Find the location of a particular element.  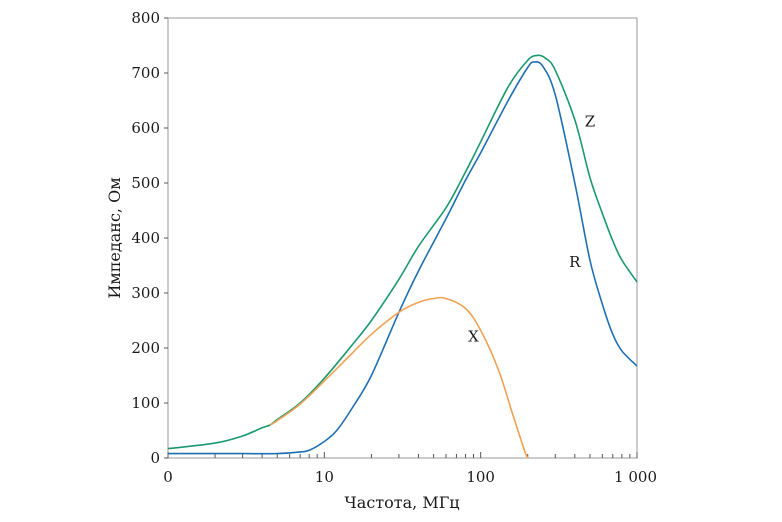

x-axis-title: Частота, МГц is located at coordinates (401, 502).